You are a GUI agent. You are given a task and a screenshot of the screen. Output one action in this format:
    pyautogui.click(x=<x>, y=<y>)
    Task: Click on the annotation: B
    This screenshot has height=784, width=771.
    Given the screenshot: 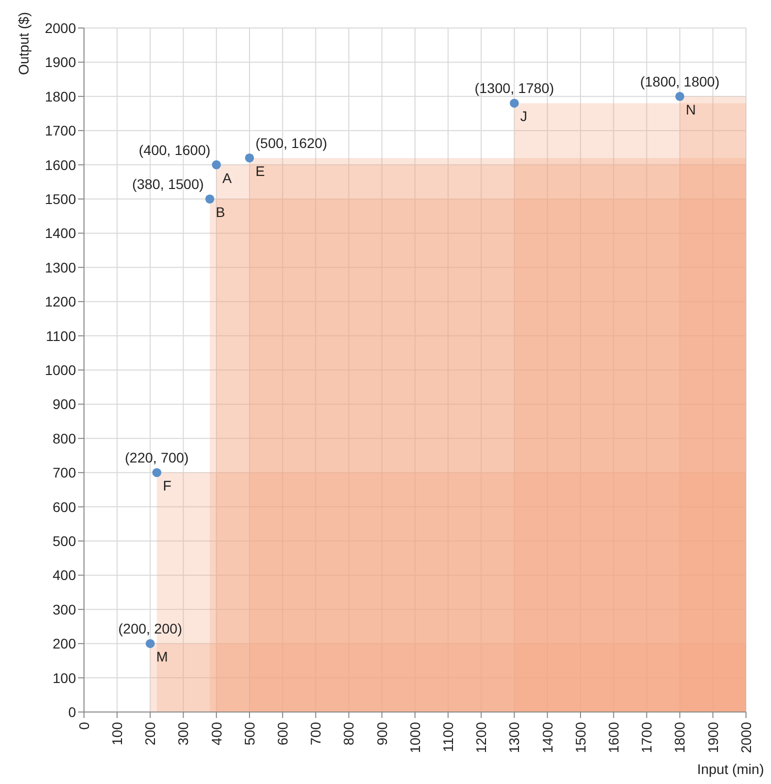 What is the action you would take?
    pyautogui.click(x=221, y=212)
    